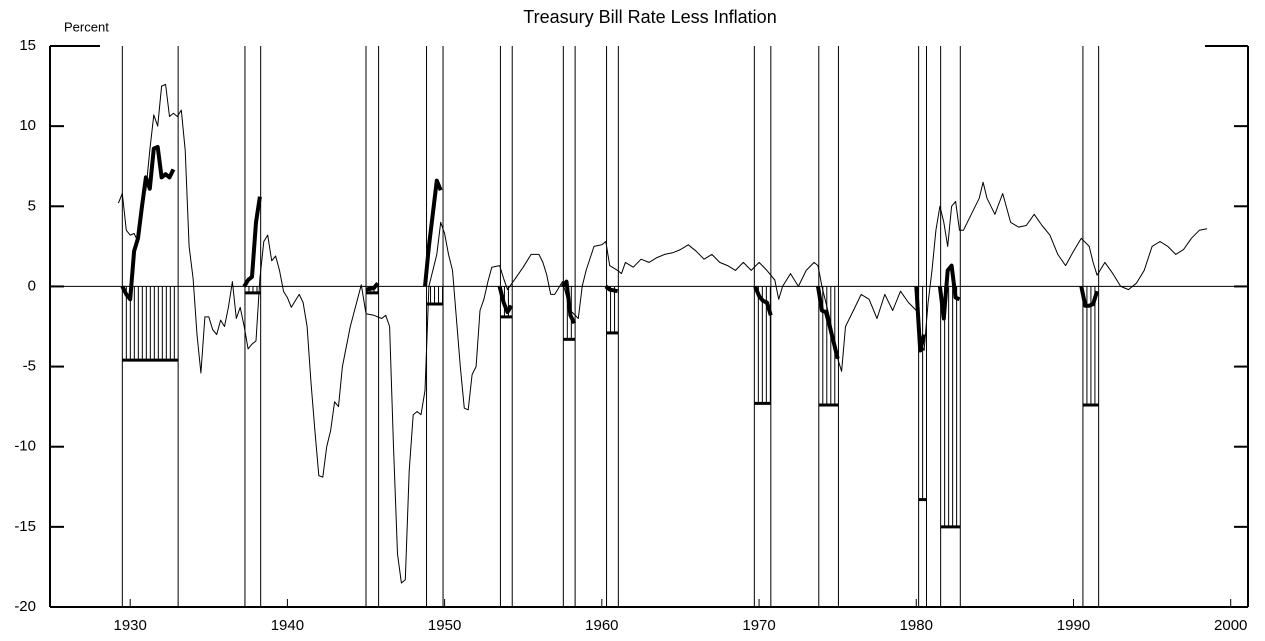 The image size is (1265, 641). What do you see at coordinates (27, 45) in the screenshot?
I see `y-tick-label: 15` at bounding box center [27, 45].